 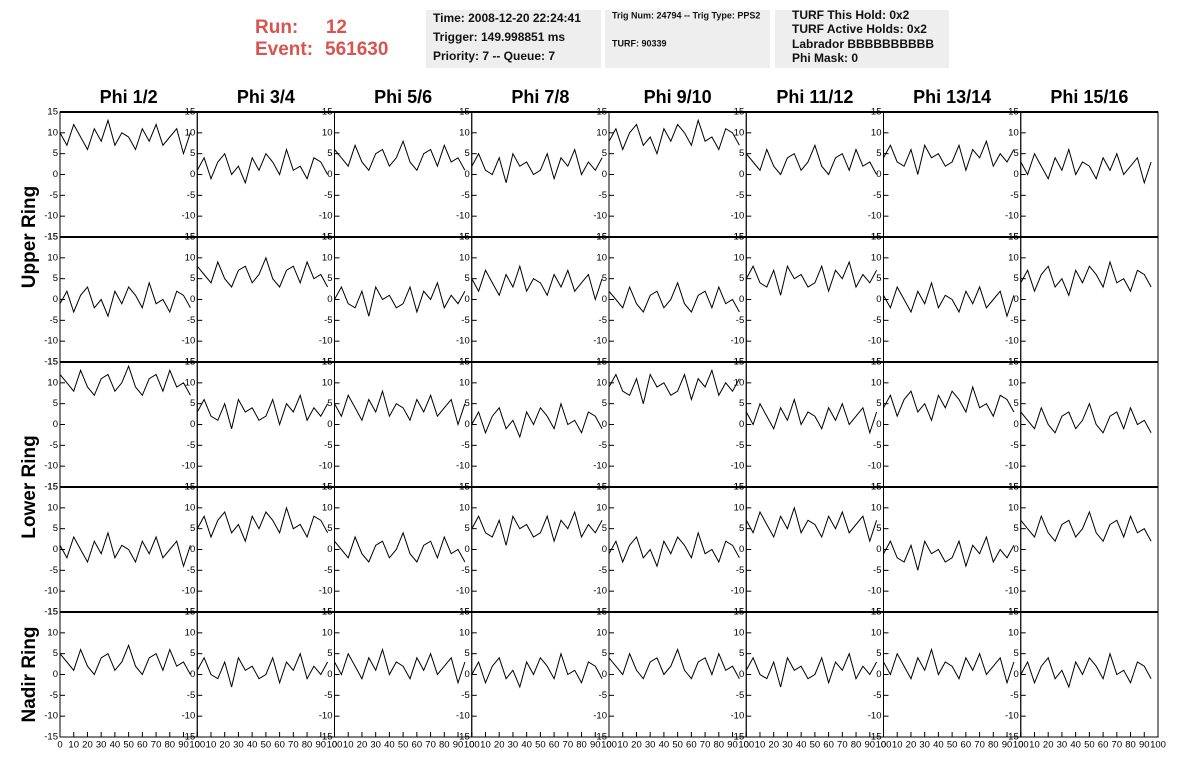 What do you see at coordinates (859, 29) in the screenshot?
I see `turf-active-text: TURF Active Holds: 0x2` at bounding box center [859, 29].